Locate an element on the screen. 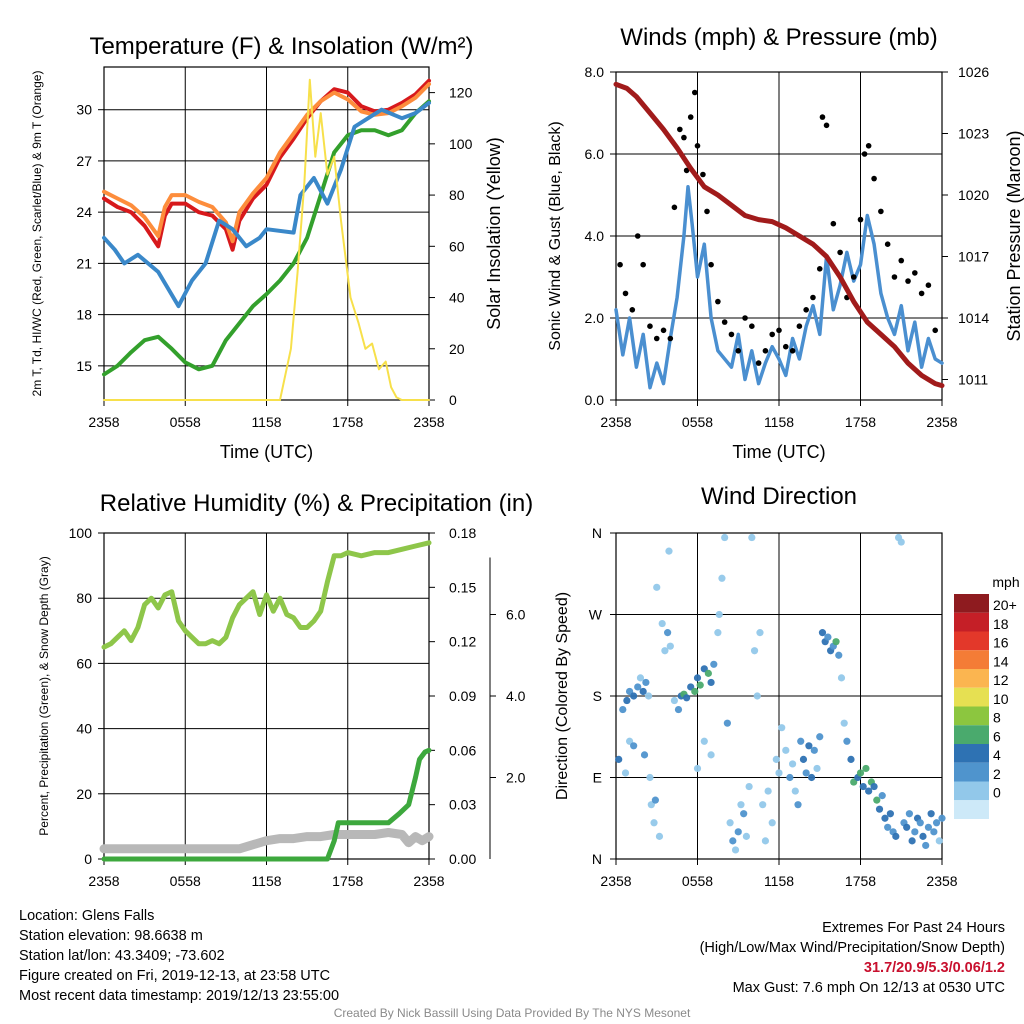 This screenshot has width=1024, height=1024. rh-y-tick-label: 60 is located at coordinates (84, 663).